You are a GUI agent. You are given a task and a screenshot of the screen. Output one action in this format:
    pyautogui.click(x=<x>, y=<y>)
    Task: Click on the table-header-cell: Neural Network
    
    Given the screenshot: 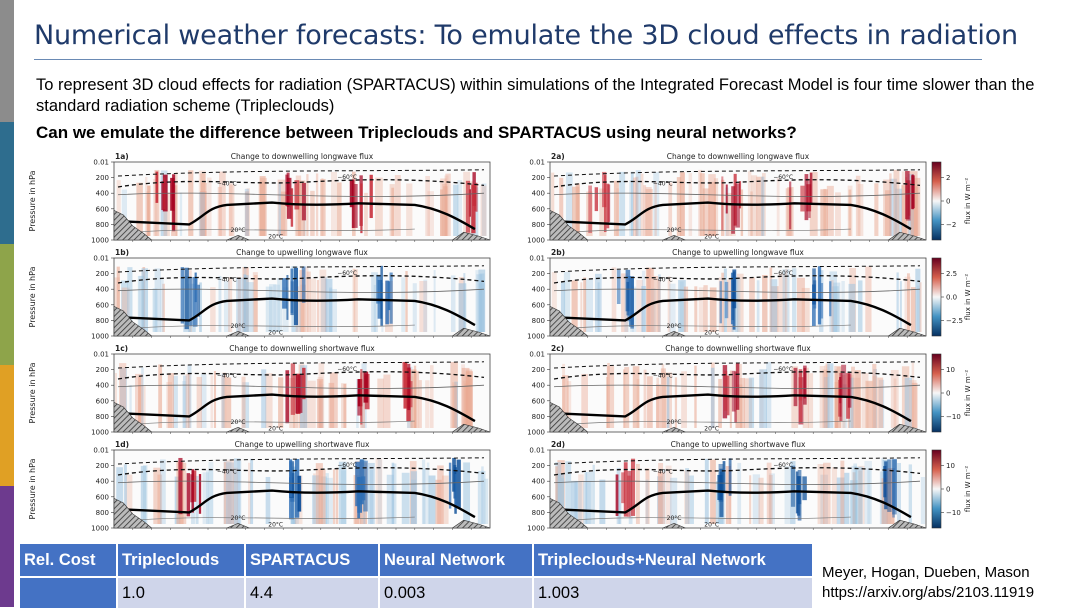 What is the action you would take?
    pyautogui.click(x=456, y=560)
    